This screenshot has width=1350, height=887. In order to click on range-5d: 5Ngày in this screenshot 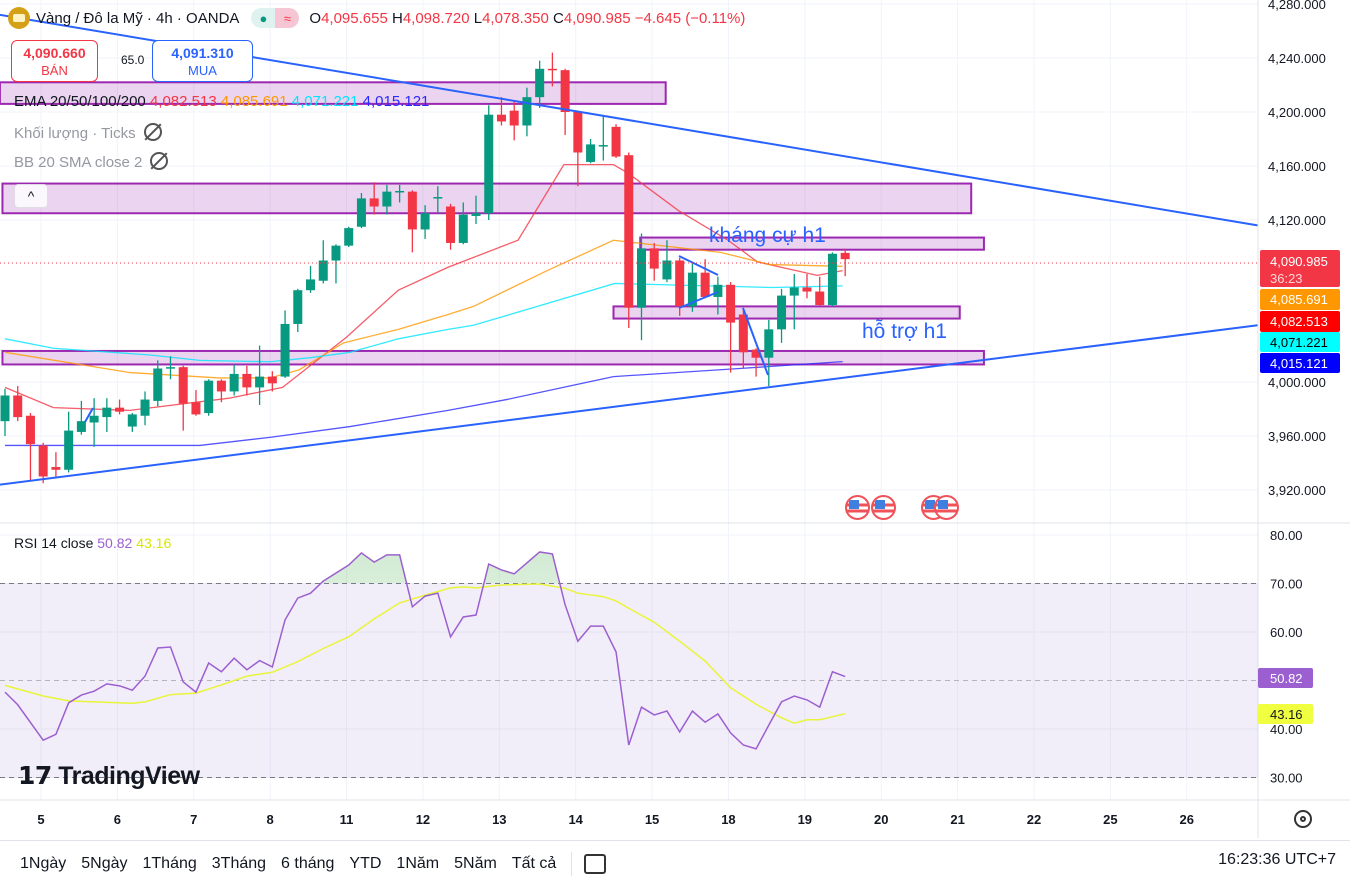, I will do `click(104, 863)`.